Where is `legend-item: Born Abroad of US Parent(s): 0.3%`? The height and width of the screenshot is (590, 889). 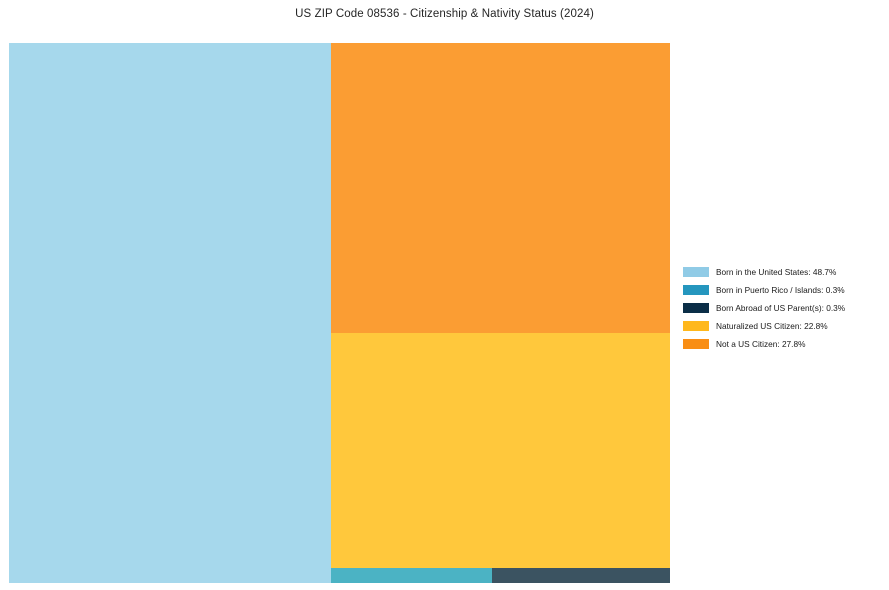
legend-item: Born Abroad of US Parent(s): 0.3% is located at coordinates (783, 308).